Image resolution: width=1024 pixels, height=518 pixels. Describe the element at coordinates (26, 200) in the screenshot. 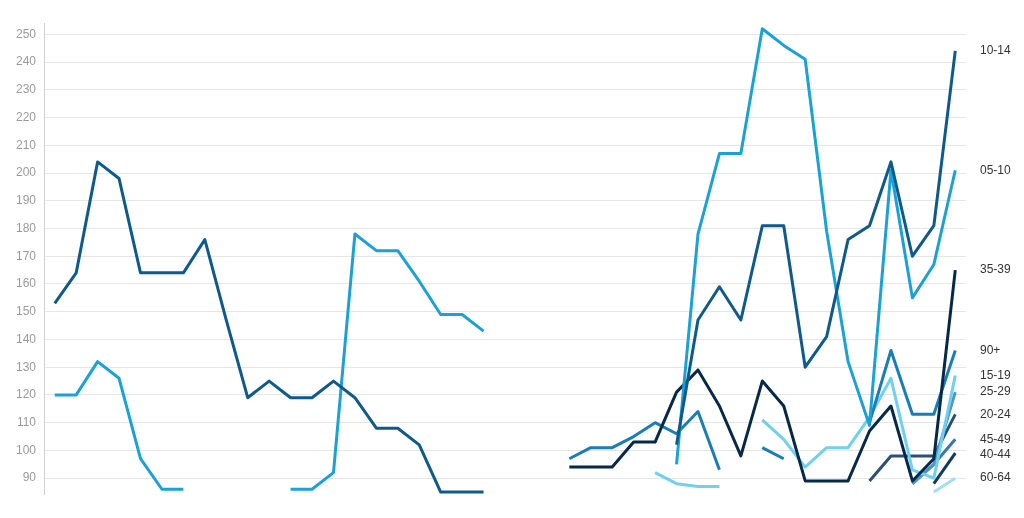

I see `y-tick-label: 190` at that location.